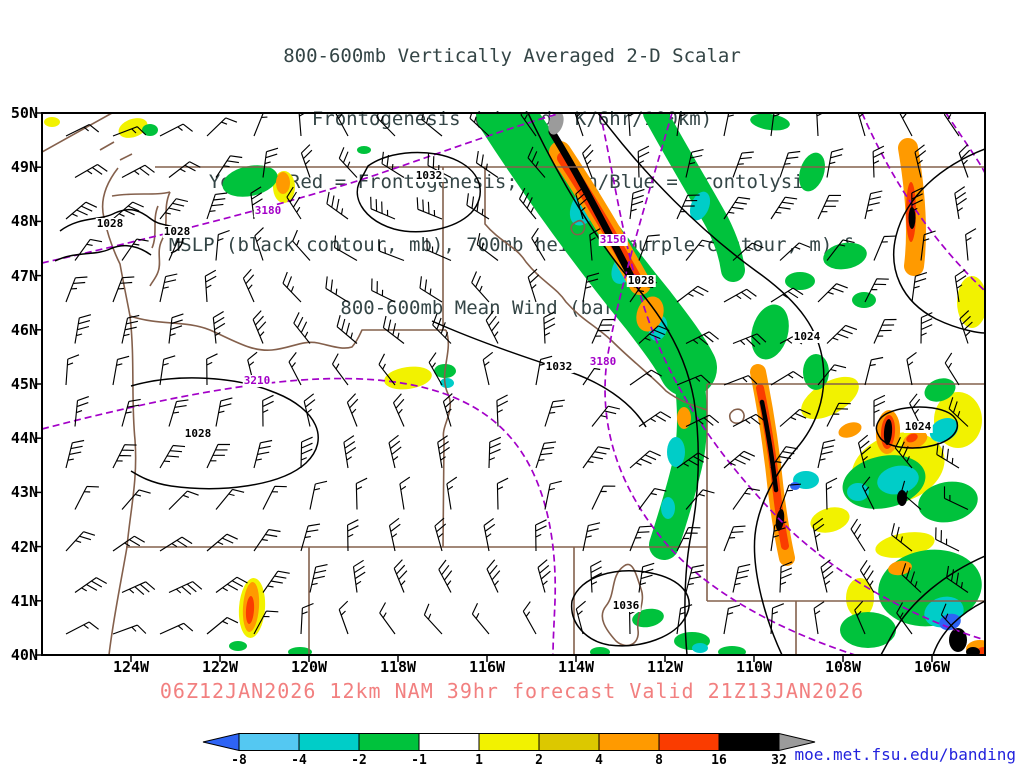  What do you see at coordinates (221, 742) in the screenshot?
I see `colorbar-left-arrow` at bounding box center [221, 742].